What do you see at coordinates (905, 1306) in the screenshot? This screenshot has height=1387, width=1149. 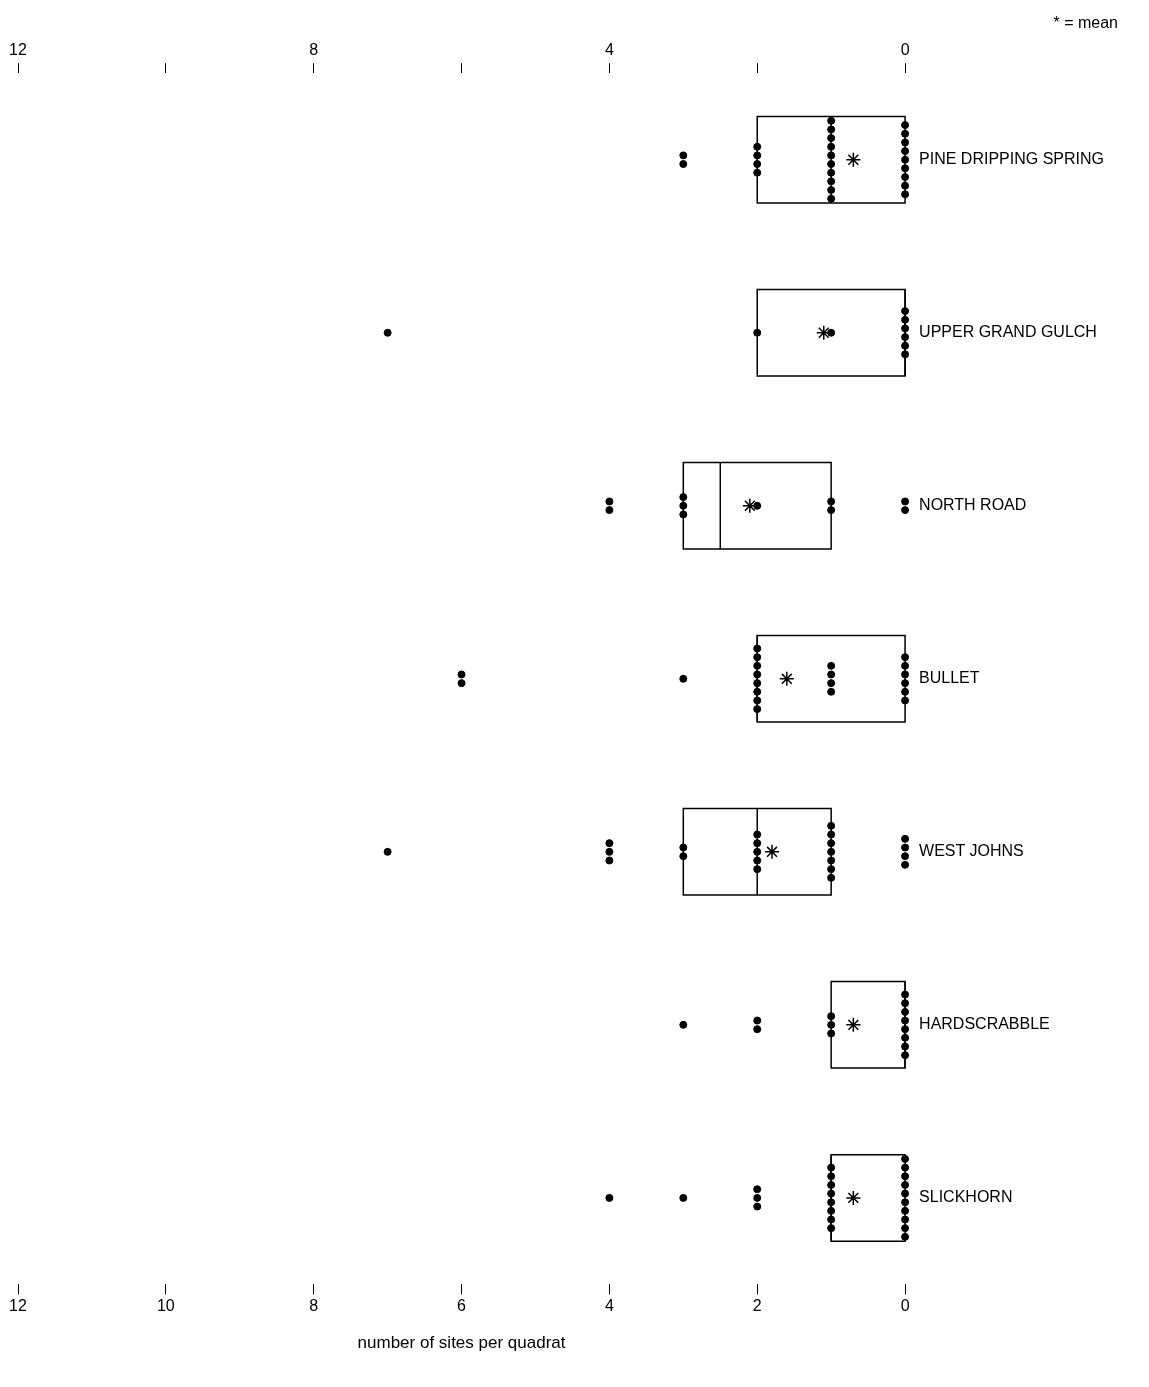 I see `x-tick-label: 0` at bounding box center [905, 1306].